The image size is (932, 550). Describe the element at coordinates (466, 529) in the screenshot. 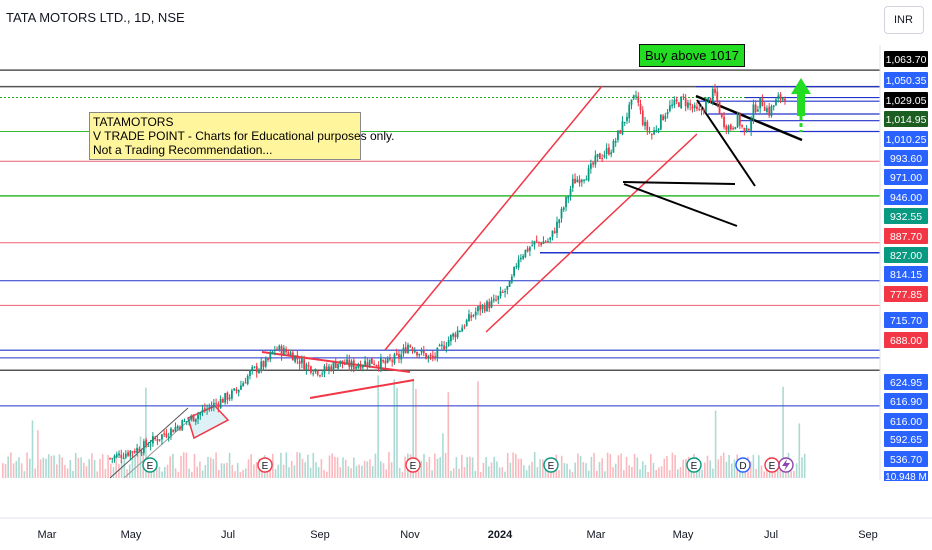

I see `time-axis: Mar May Jul Sep Nov 2024 Mar May Jul Sep` at that location.